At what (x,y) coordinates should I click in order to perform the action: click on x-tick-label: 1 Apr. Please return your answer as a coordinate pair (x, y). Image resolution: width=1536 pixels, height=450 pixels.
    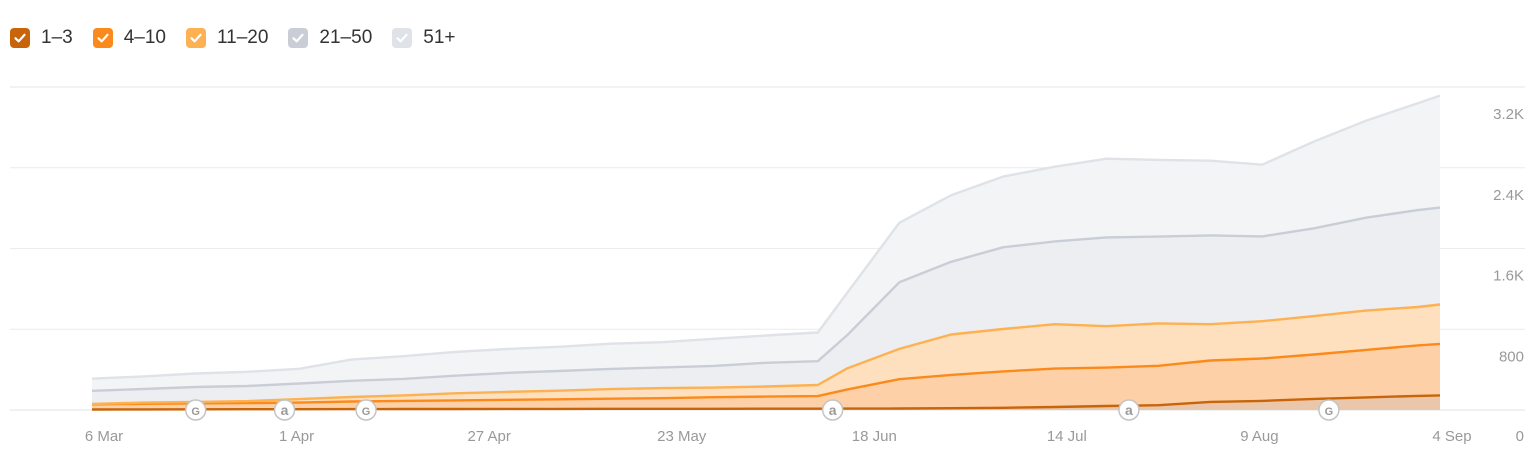
    Looking at the image, I should click on (296, 436).